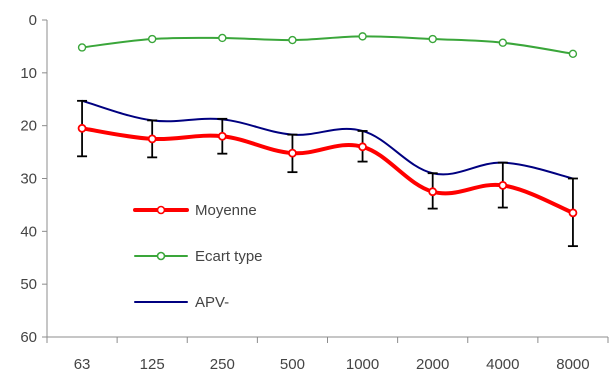  I want to click on legend-item-moyenne: Moyenne, so click(195, 210).